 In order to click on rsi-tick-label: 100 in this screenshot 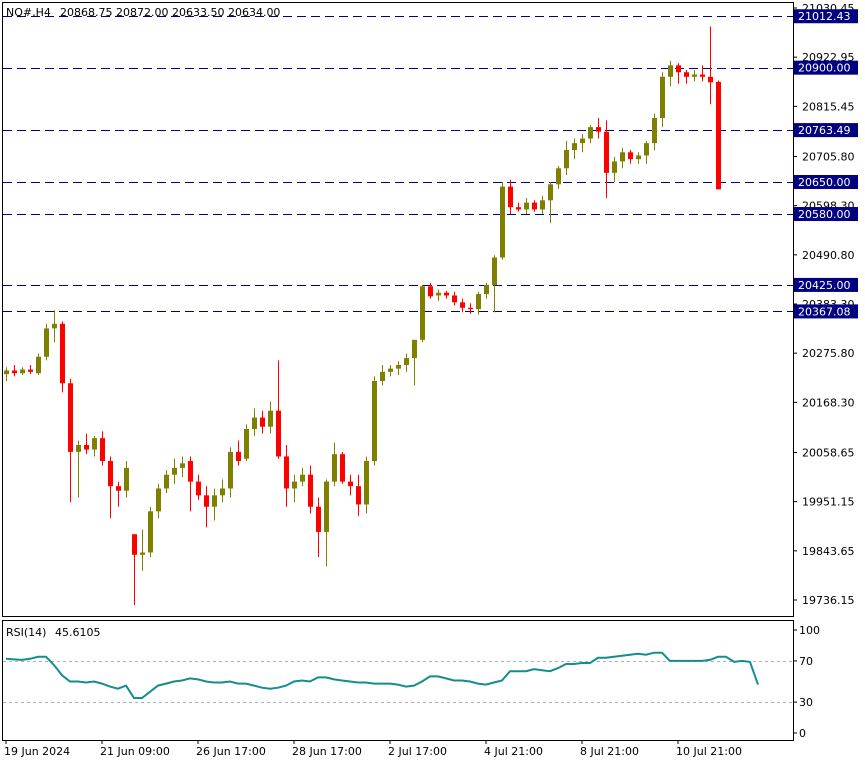, I will do `click(809, 630)`.